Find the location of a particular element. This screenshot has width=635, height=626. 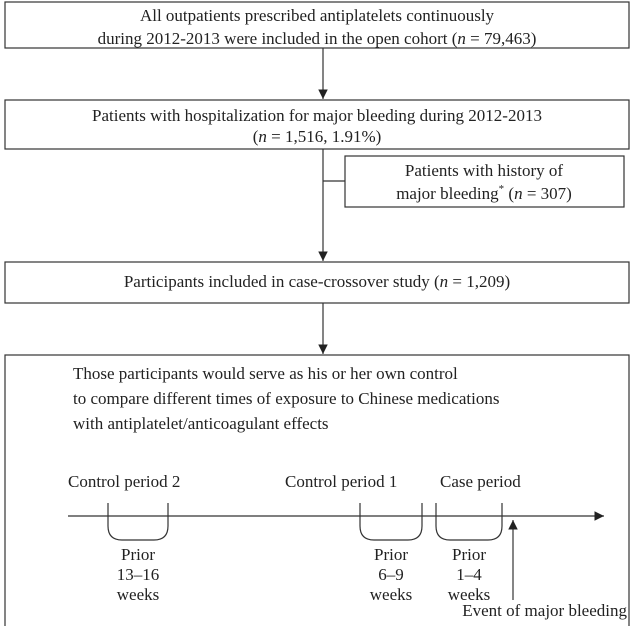

period-window: 13–16 is located at coordinates (138, 574).